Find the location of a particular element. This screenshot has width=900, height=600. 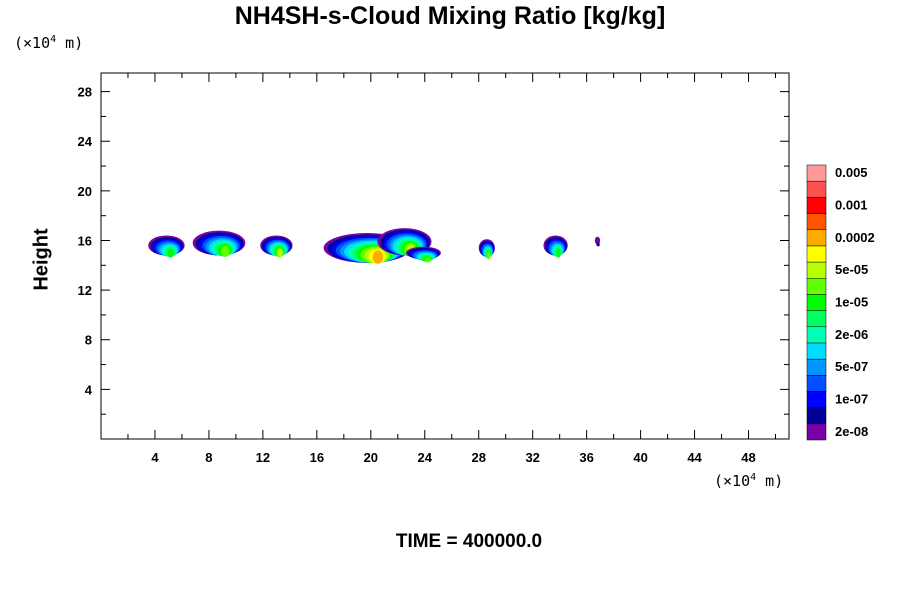

x-tick-label: 16 is located at coordinates (317, 457).